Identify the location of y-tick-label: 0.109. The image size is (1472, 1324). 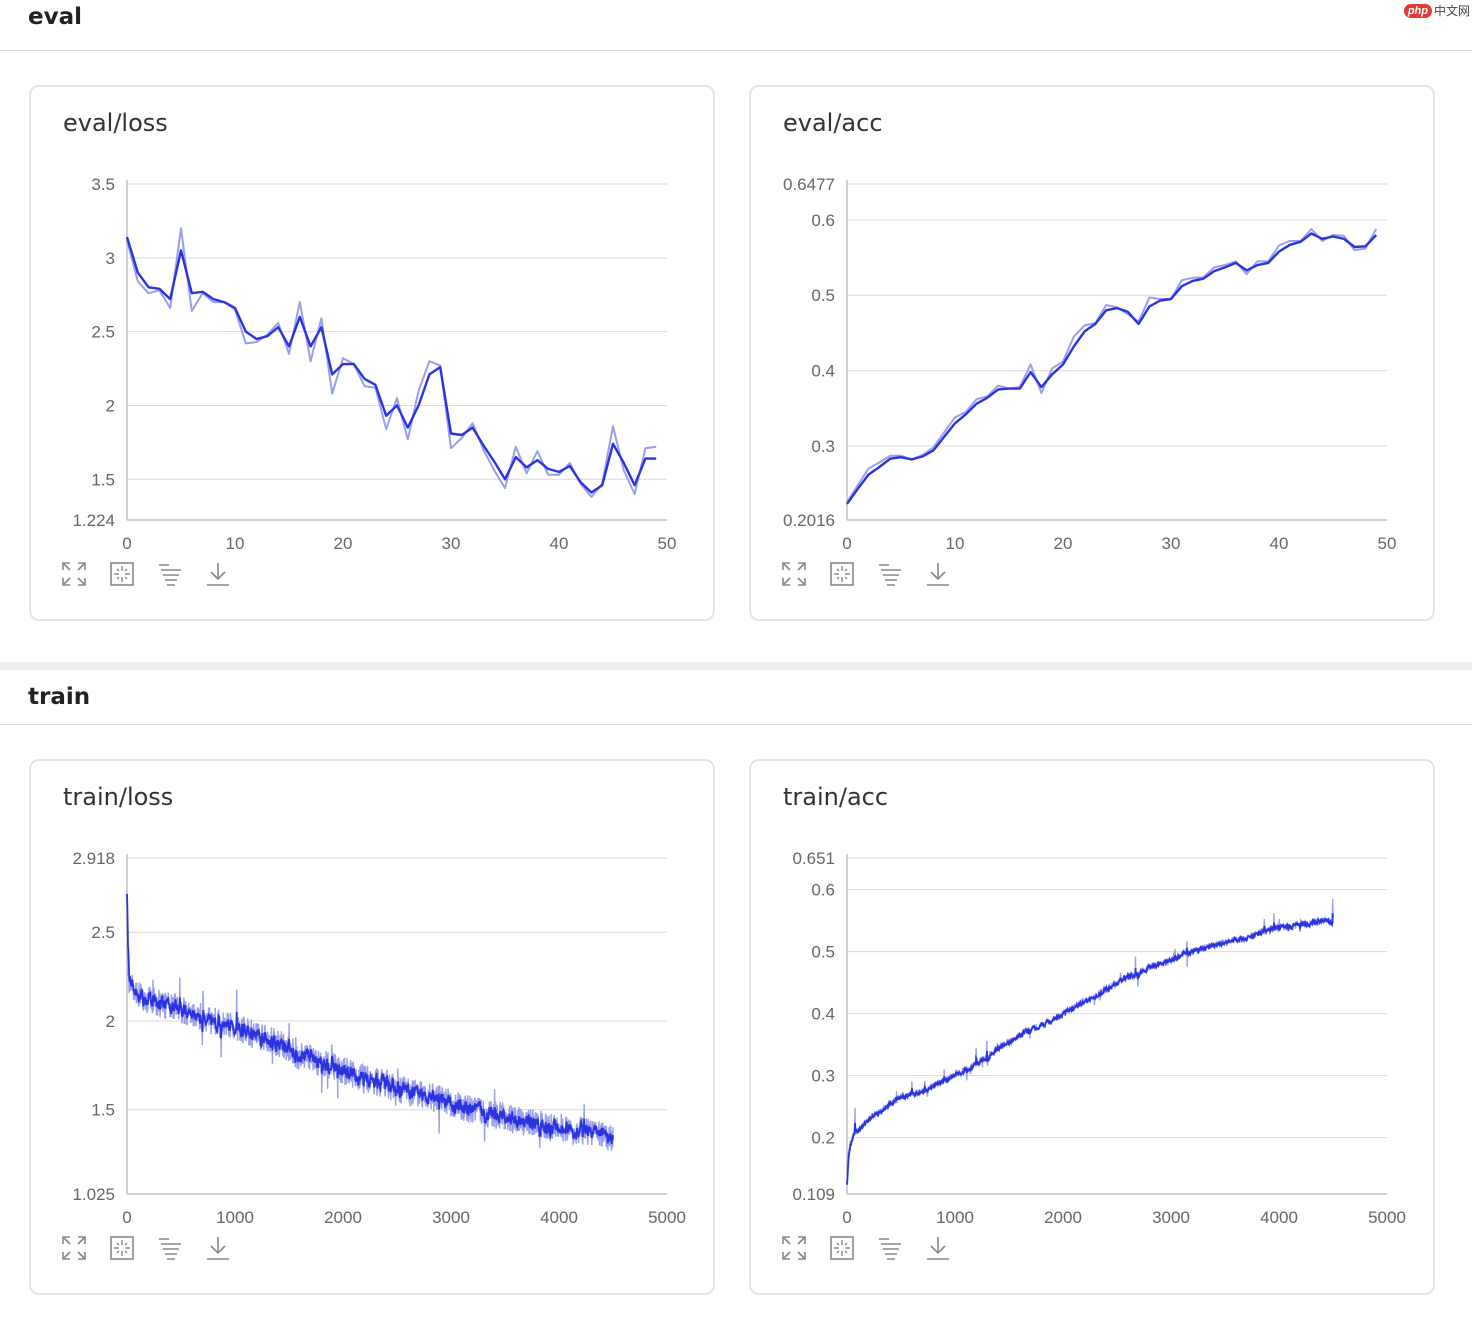
(813, 1194).